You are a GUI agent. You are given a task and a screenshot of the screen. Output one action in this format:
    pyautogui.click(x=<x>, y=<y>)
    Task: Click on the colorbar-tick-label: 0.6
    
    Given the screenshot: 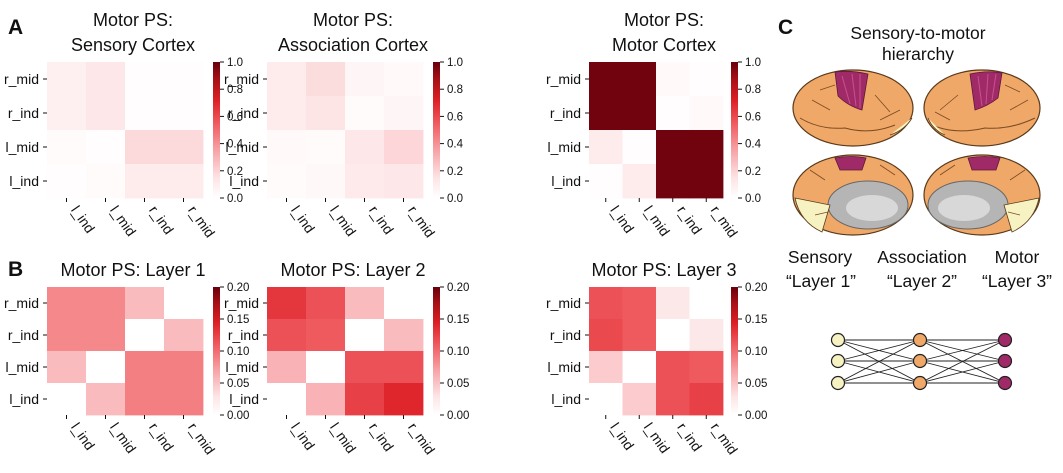 What is the action you would take?
    pyautogui.click(x=753, y=117)
    